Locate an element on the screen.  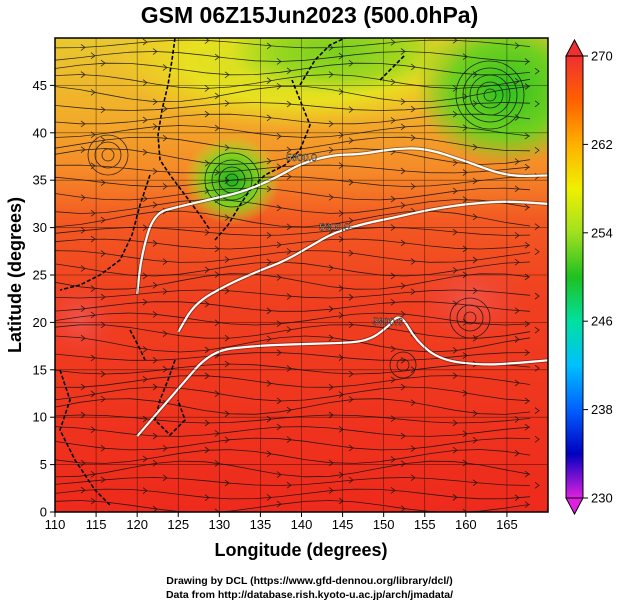
colorbar-bottom-arrow is located at coordinates (574, 506).